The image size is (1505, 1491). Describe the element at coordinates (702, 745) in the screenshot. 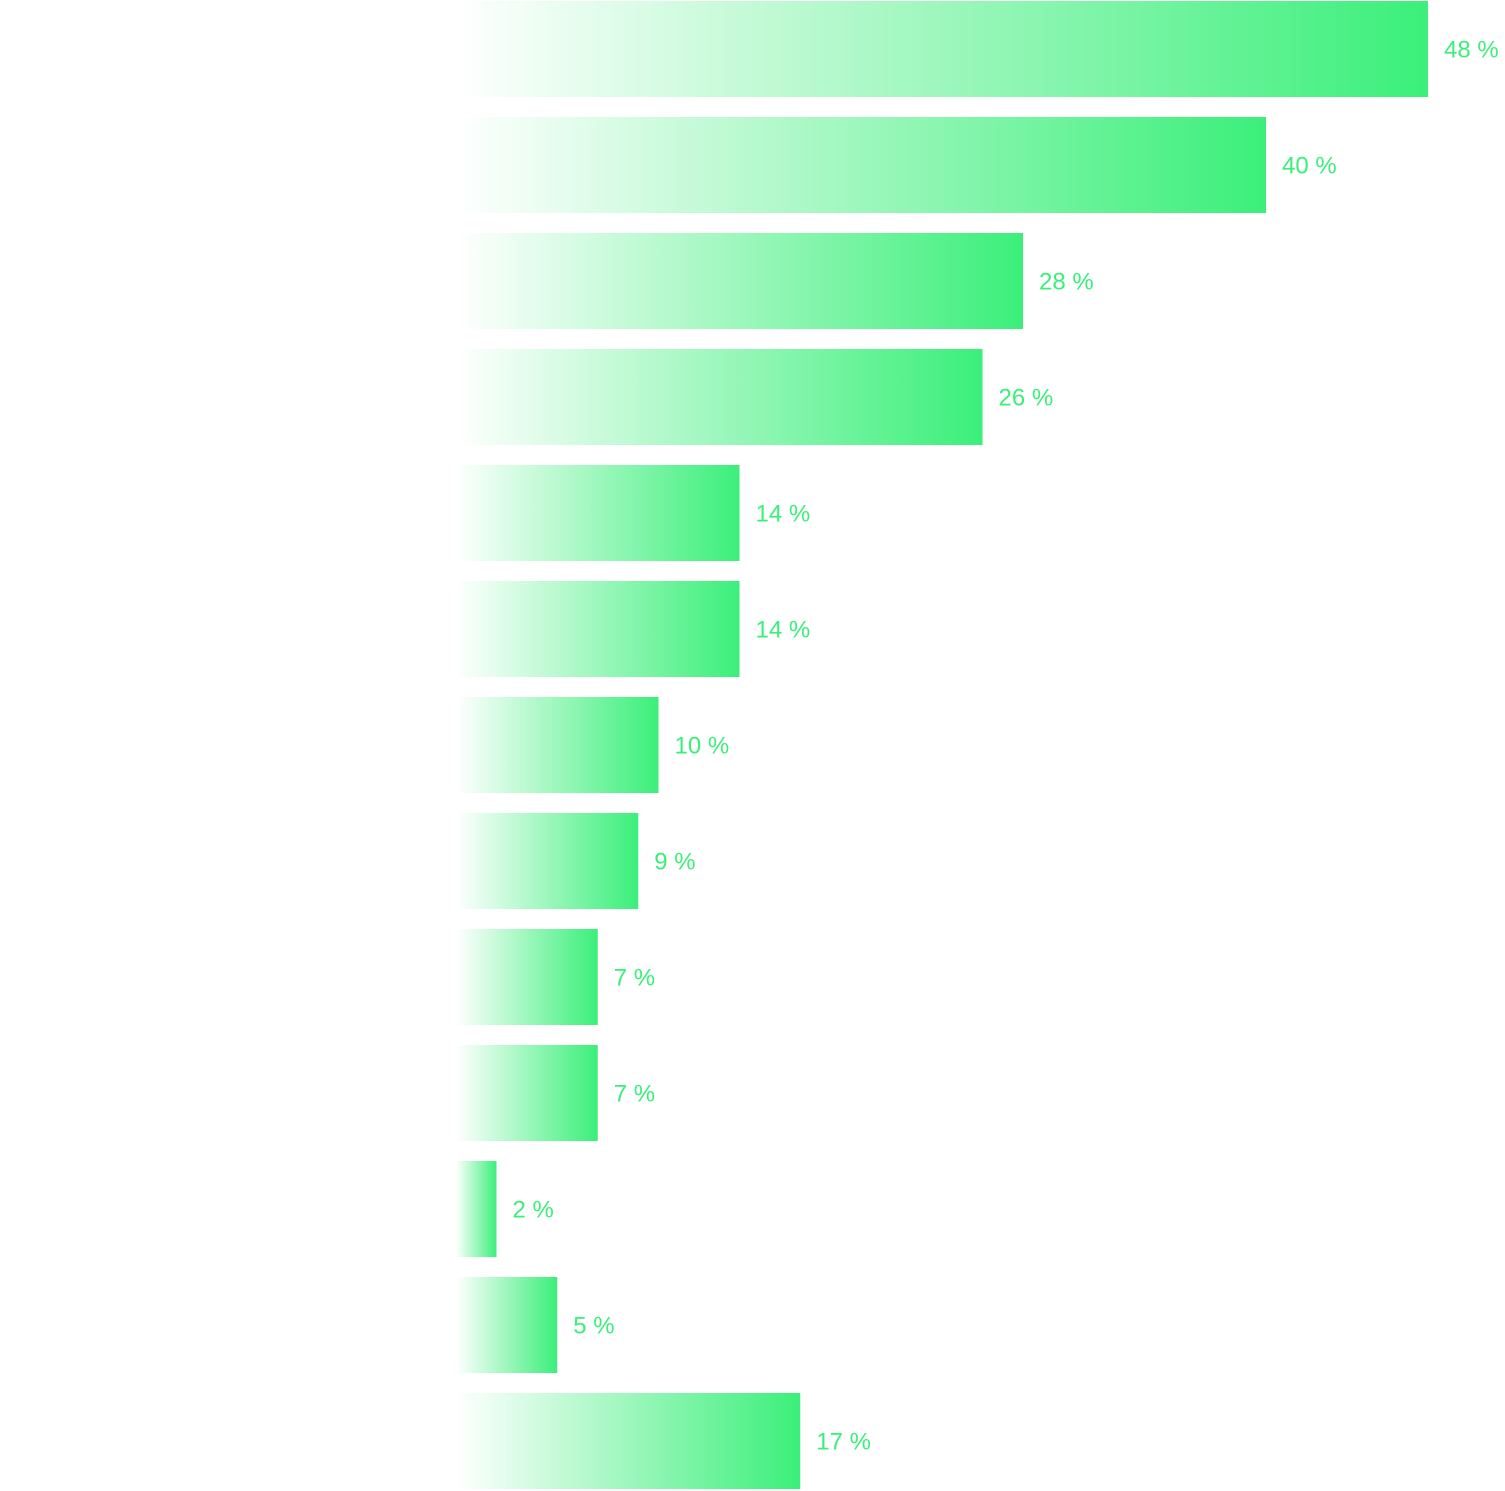

I see `value-label: 10 %` at that location.